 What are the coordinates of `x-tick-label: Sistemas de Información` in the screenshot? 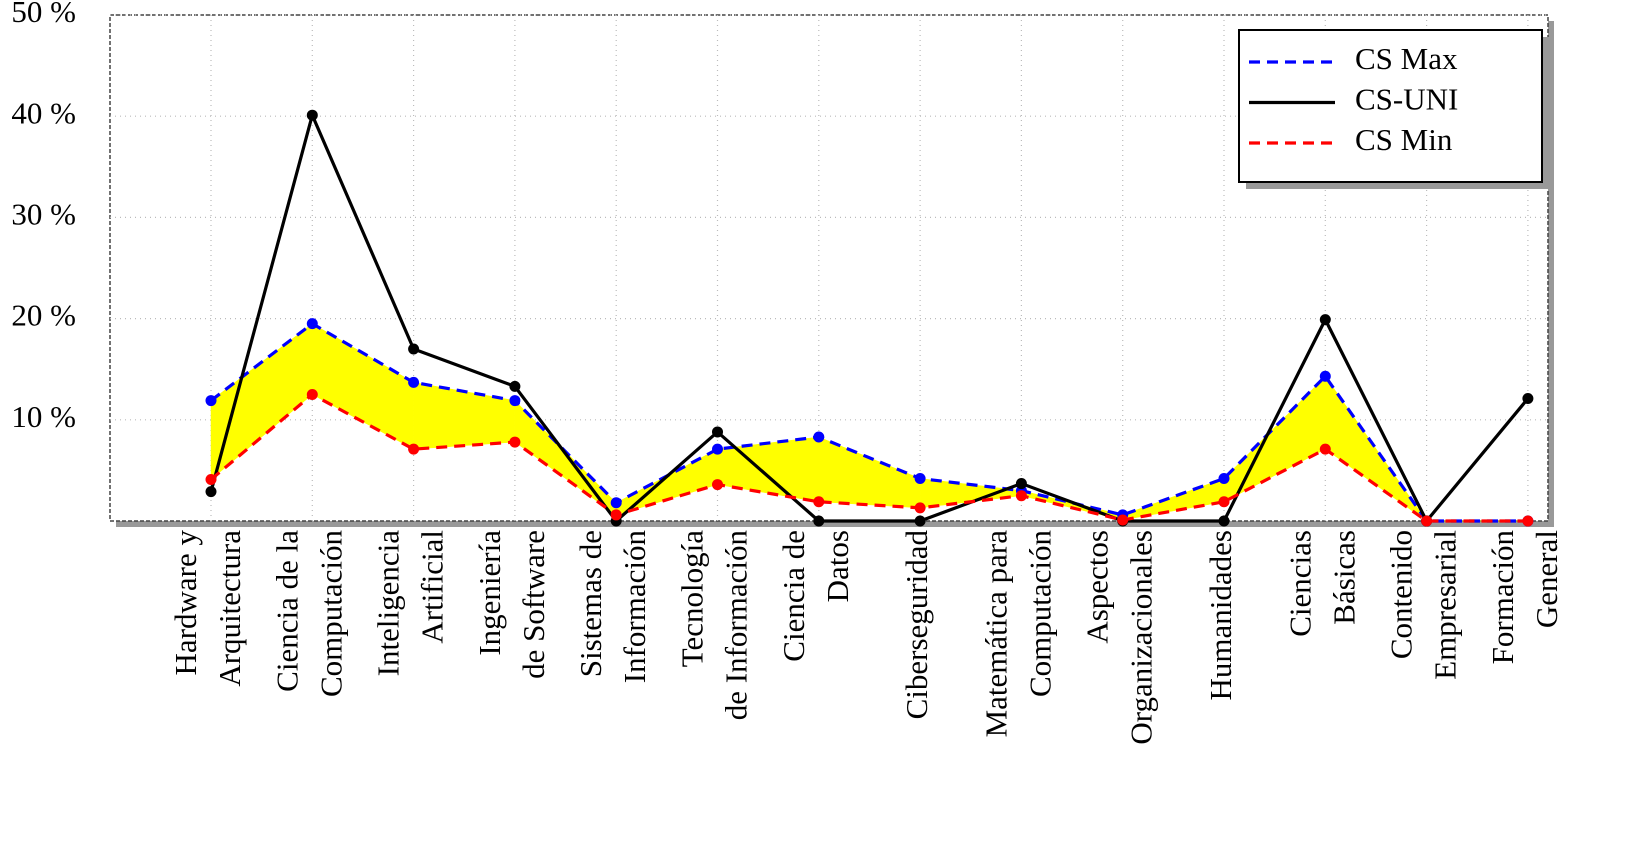 It's located at (612, 607).